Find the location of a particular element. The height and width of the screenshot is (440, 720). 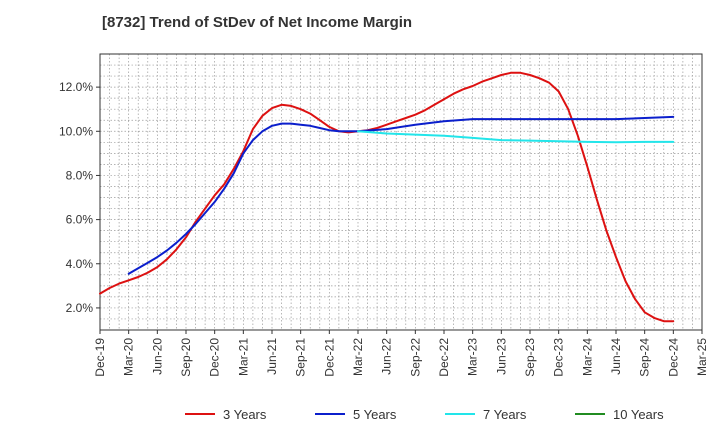

x-tick-label: Dec-20 is located at coordinates (215, 357).